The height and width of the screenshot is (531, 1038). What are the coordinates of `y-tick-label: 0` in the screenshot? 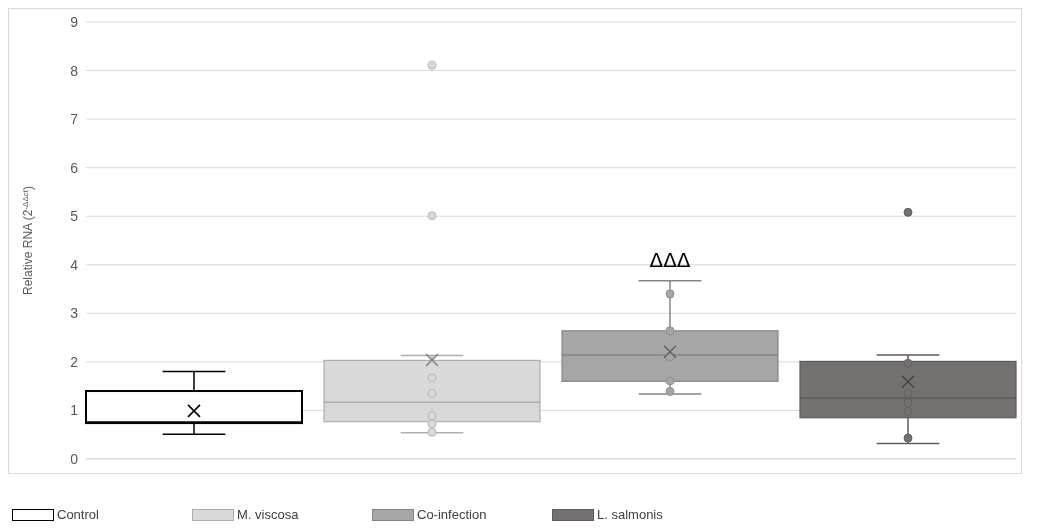 It's located at (74, 458).